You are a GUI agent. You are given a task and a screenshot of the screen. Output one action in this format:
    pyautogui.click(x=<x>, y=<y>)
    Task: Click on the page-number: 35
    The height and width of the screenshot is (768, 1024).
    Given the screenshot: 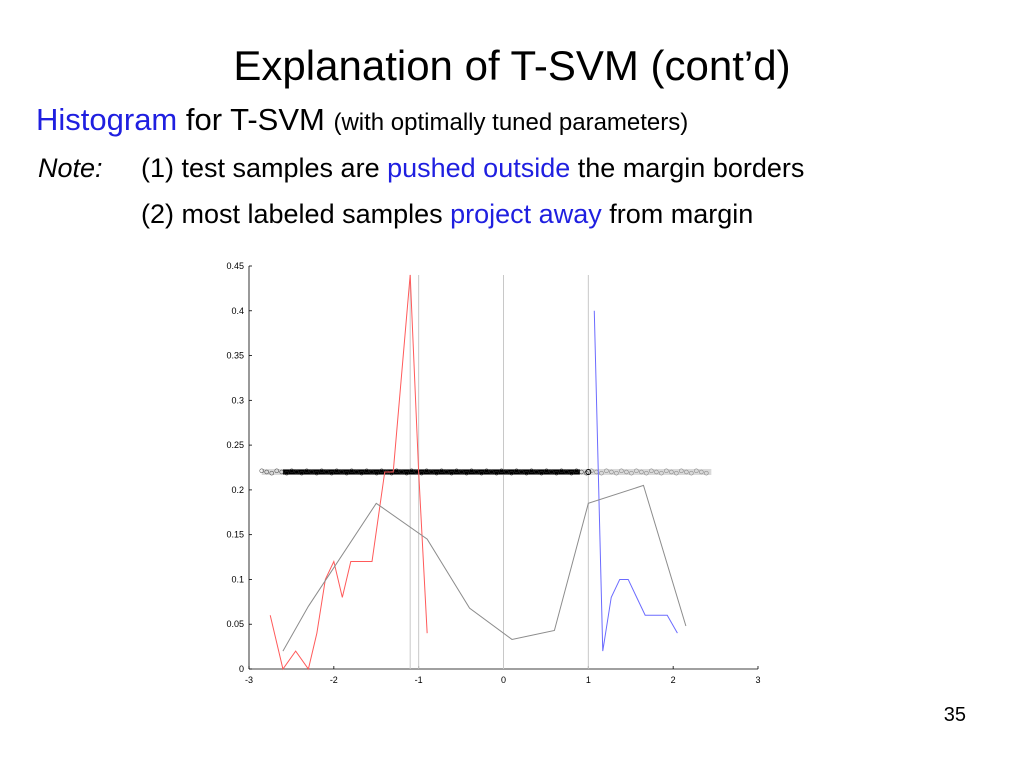 What is the action you would take?
    pyautogui.click(x=954, y=715)
    